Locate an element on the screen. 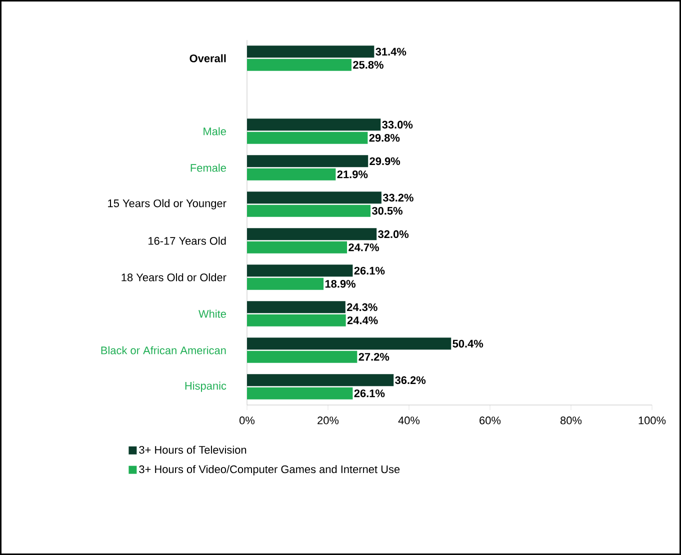 This screenshot has height=555, width=681. data-label: 32.0% is located at coordinates (393, 234).